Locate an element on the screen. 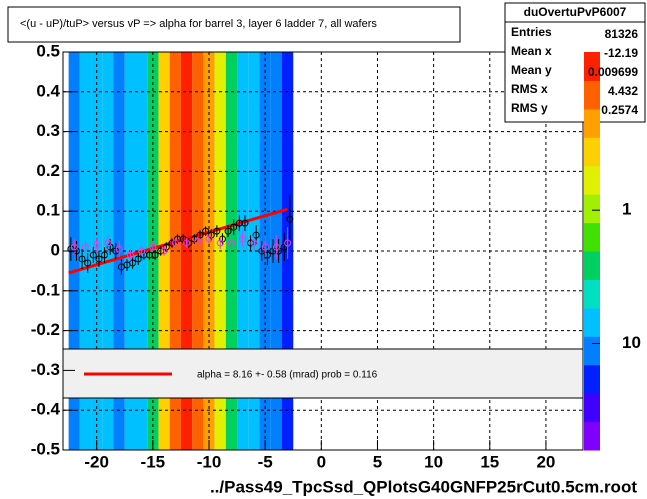 The height and width of the screenshot is (499, 647). title-box is located at coordinates (234, 24).